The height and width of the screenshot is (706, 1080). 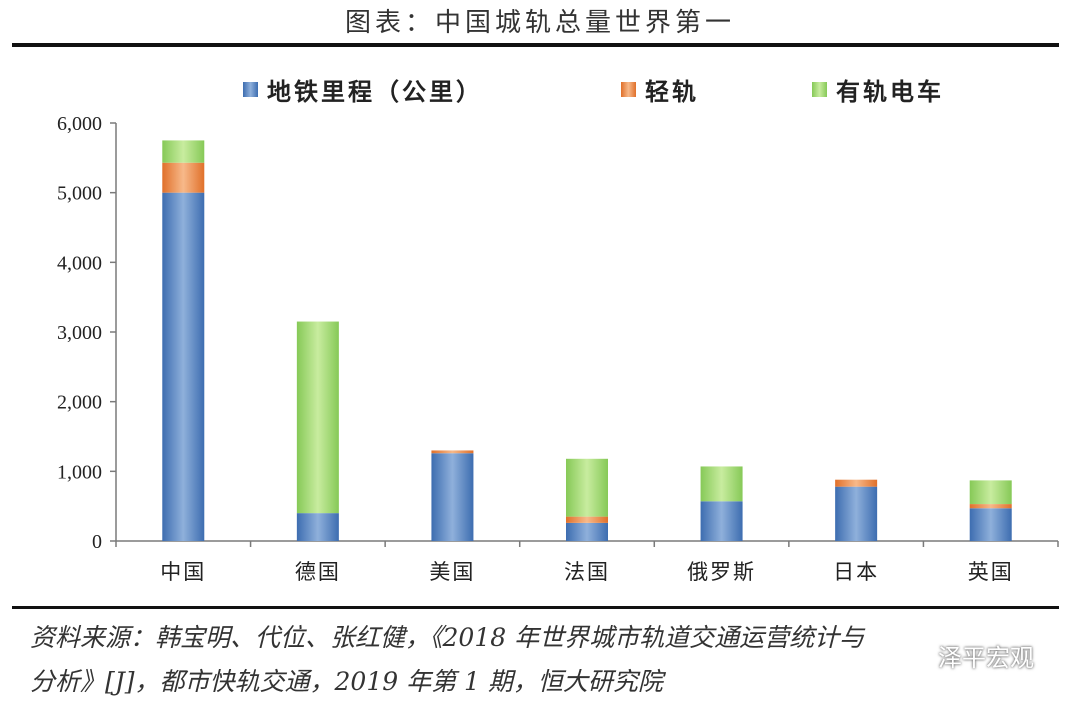 What do you see at coordinates (991, 572) in the screenshot?
I see `x-tick-label: 英国` at bounding box center [991, 572].